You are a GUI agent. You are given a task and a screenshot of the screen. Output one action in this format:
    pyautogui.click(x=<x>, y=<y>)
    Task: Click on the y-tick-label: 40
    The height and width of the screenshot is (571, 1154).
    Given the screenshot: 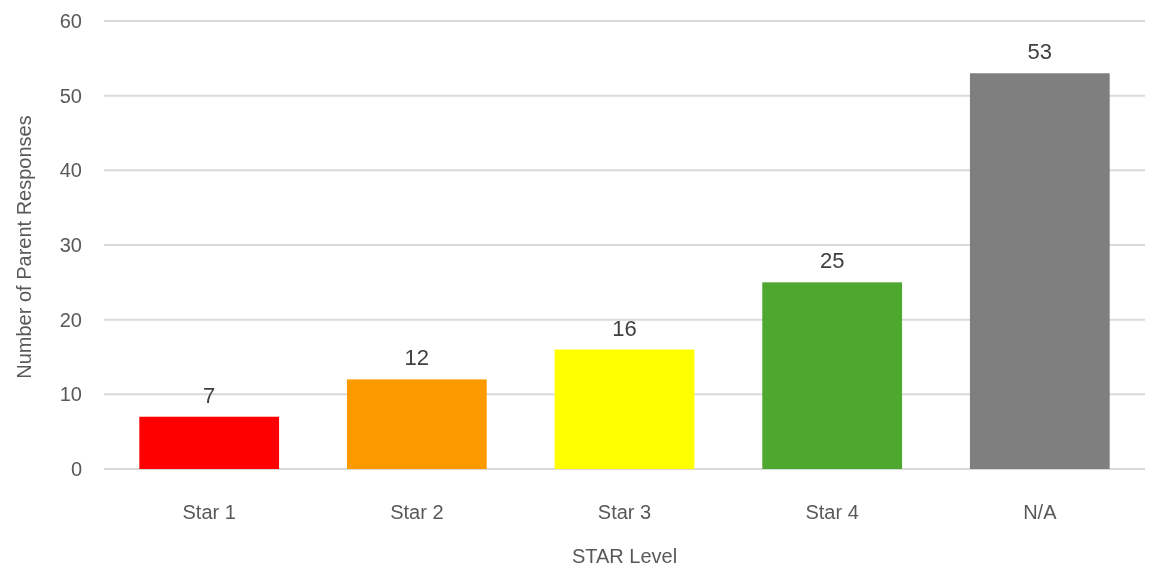 What is the action you would take?
    pyautogui.click(x=70, y=170)
    